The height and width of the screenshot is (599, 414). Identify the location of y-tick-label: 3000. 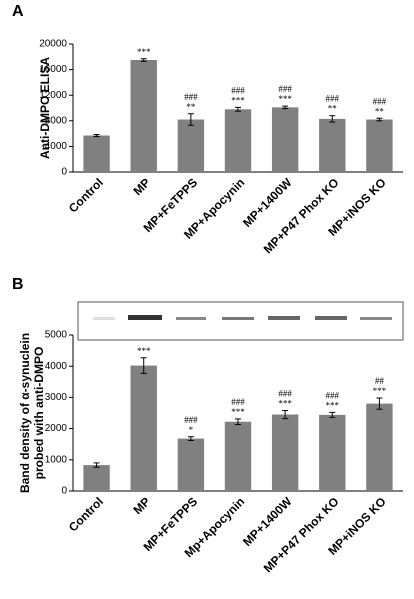
(56, 397).